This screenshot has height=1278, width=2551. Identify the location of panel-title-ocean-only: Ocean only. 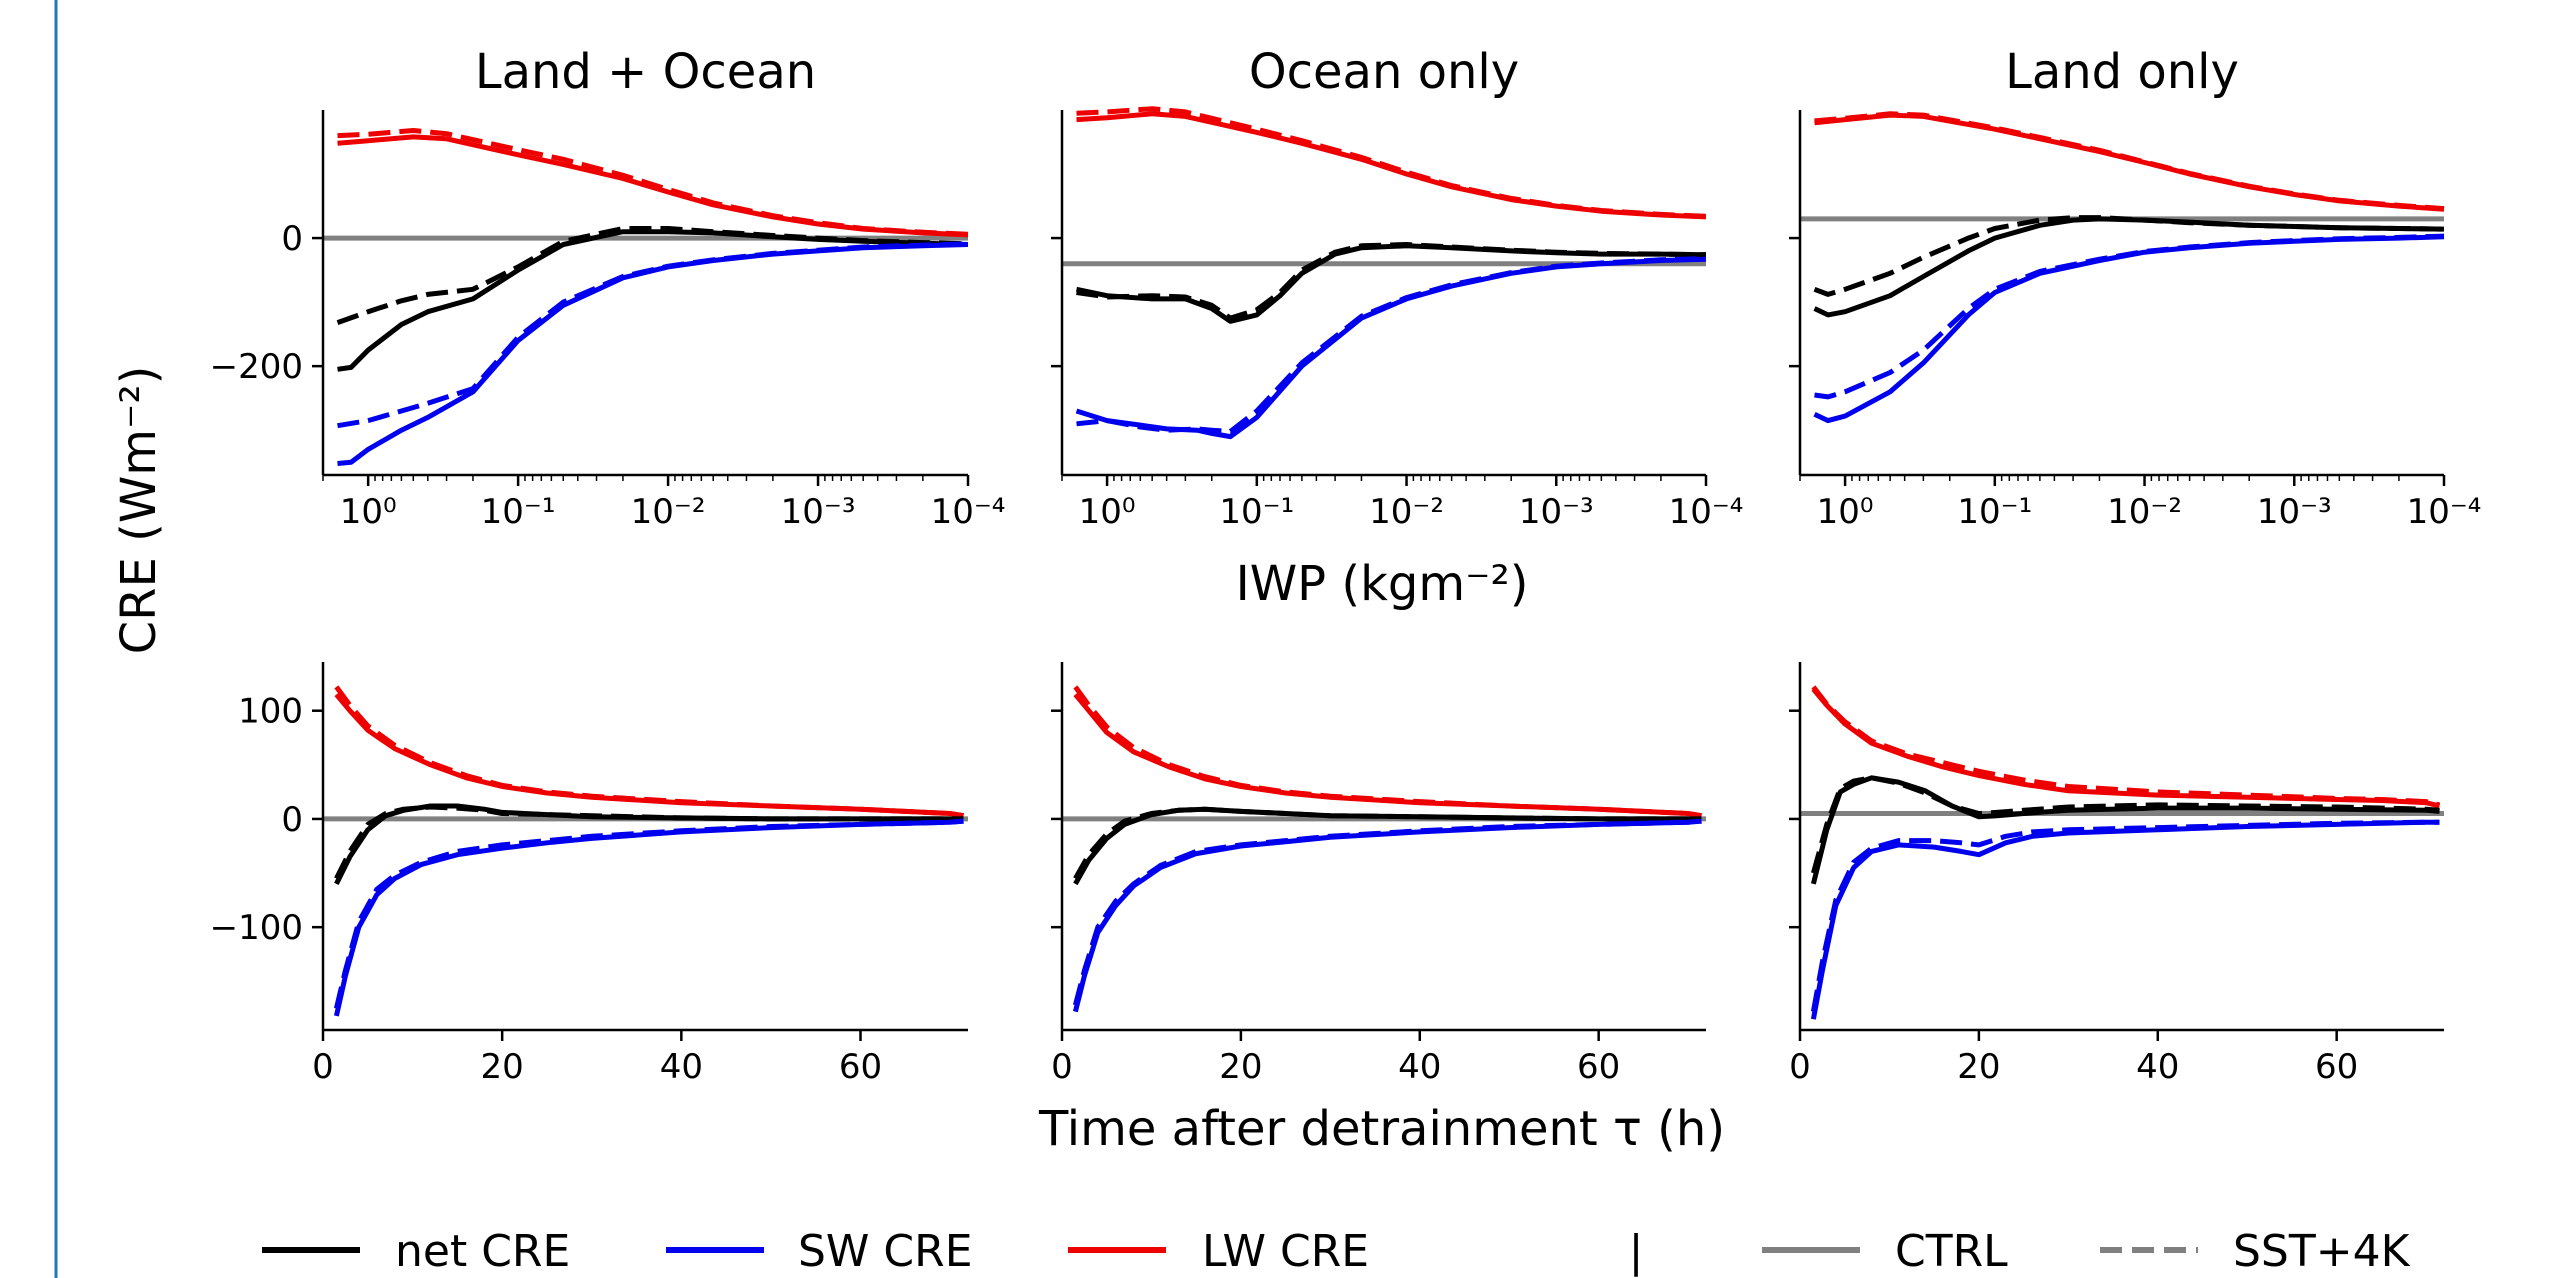
(1384, 72).